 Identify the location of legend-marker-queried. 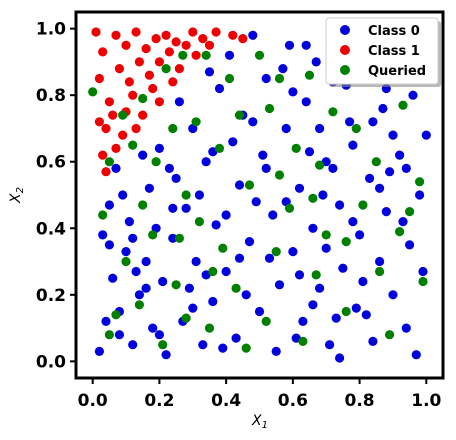
(345, 70).